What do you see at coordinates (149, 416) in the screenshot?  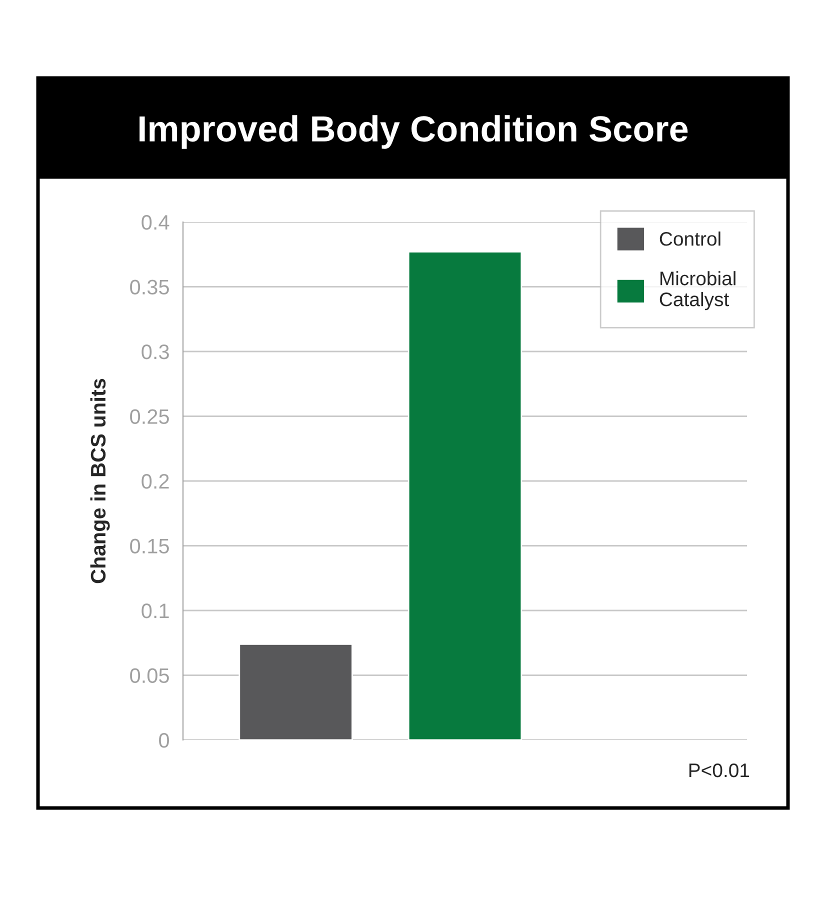 I see `y-tick-label: 0.25` at bounding box center [149, 416].